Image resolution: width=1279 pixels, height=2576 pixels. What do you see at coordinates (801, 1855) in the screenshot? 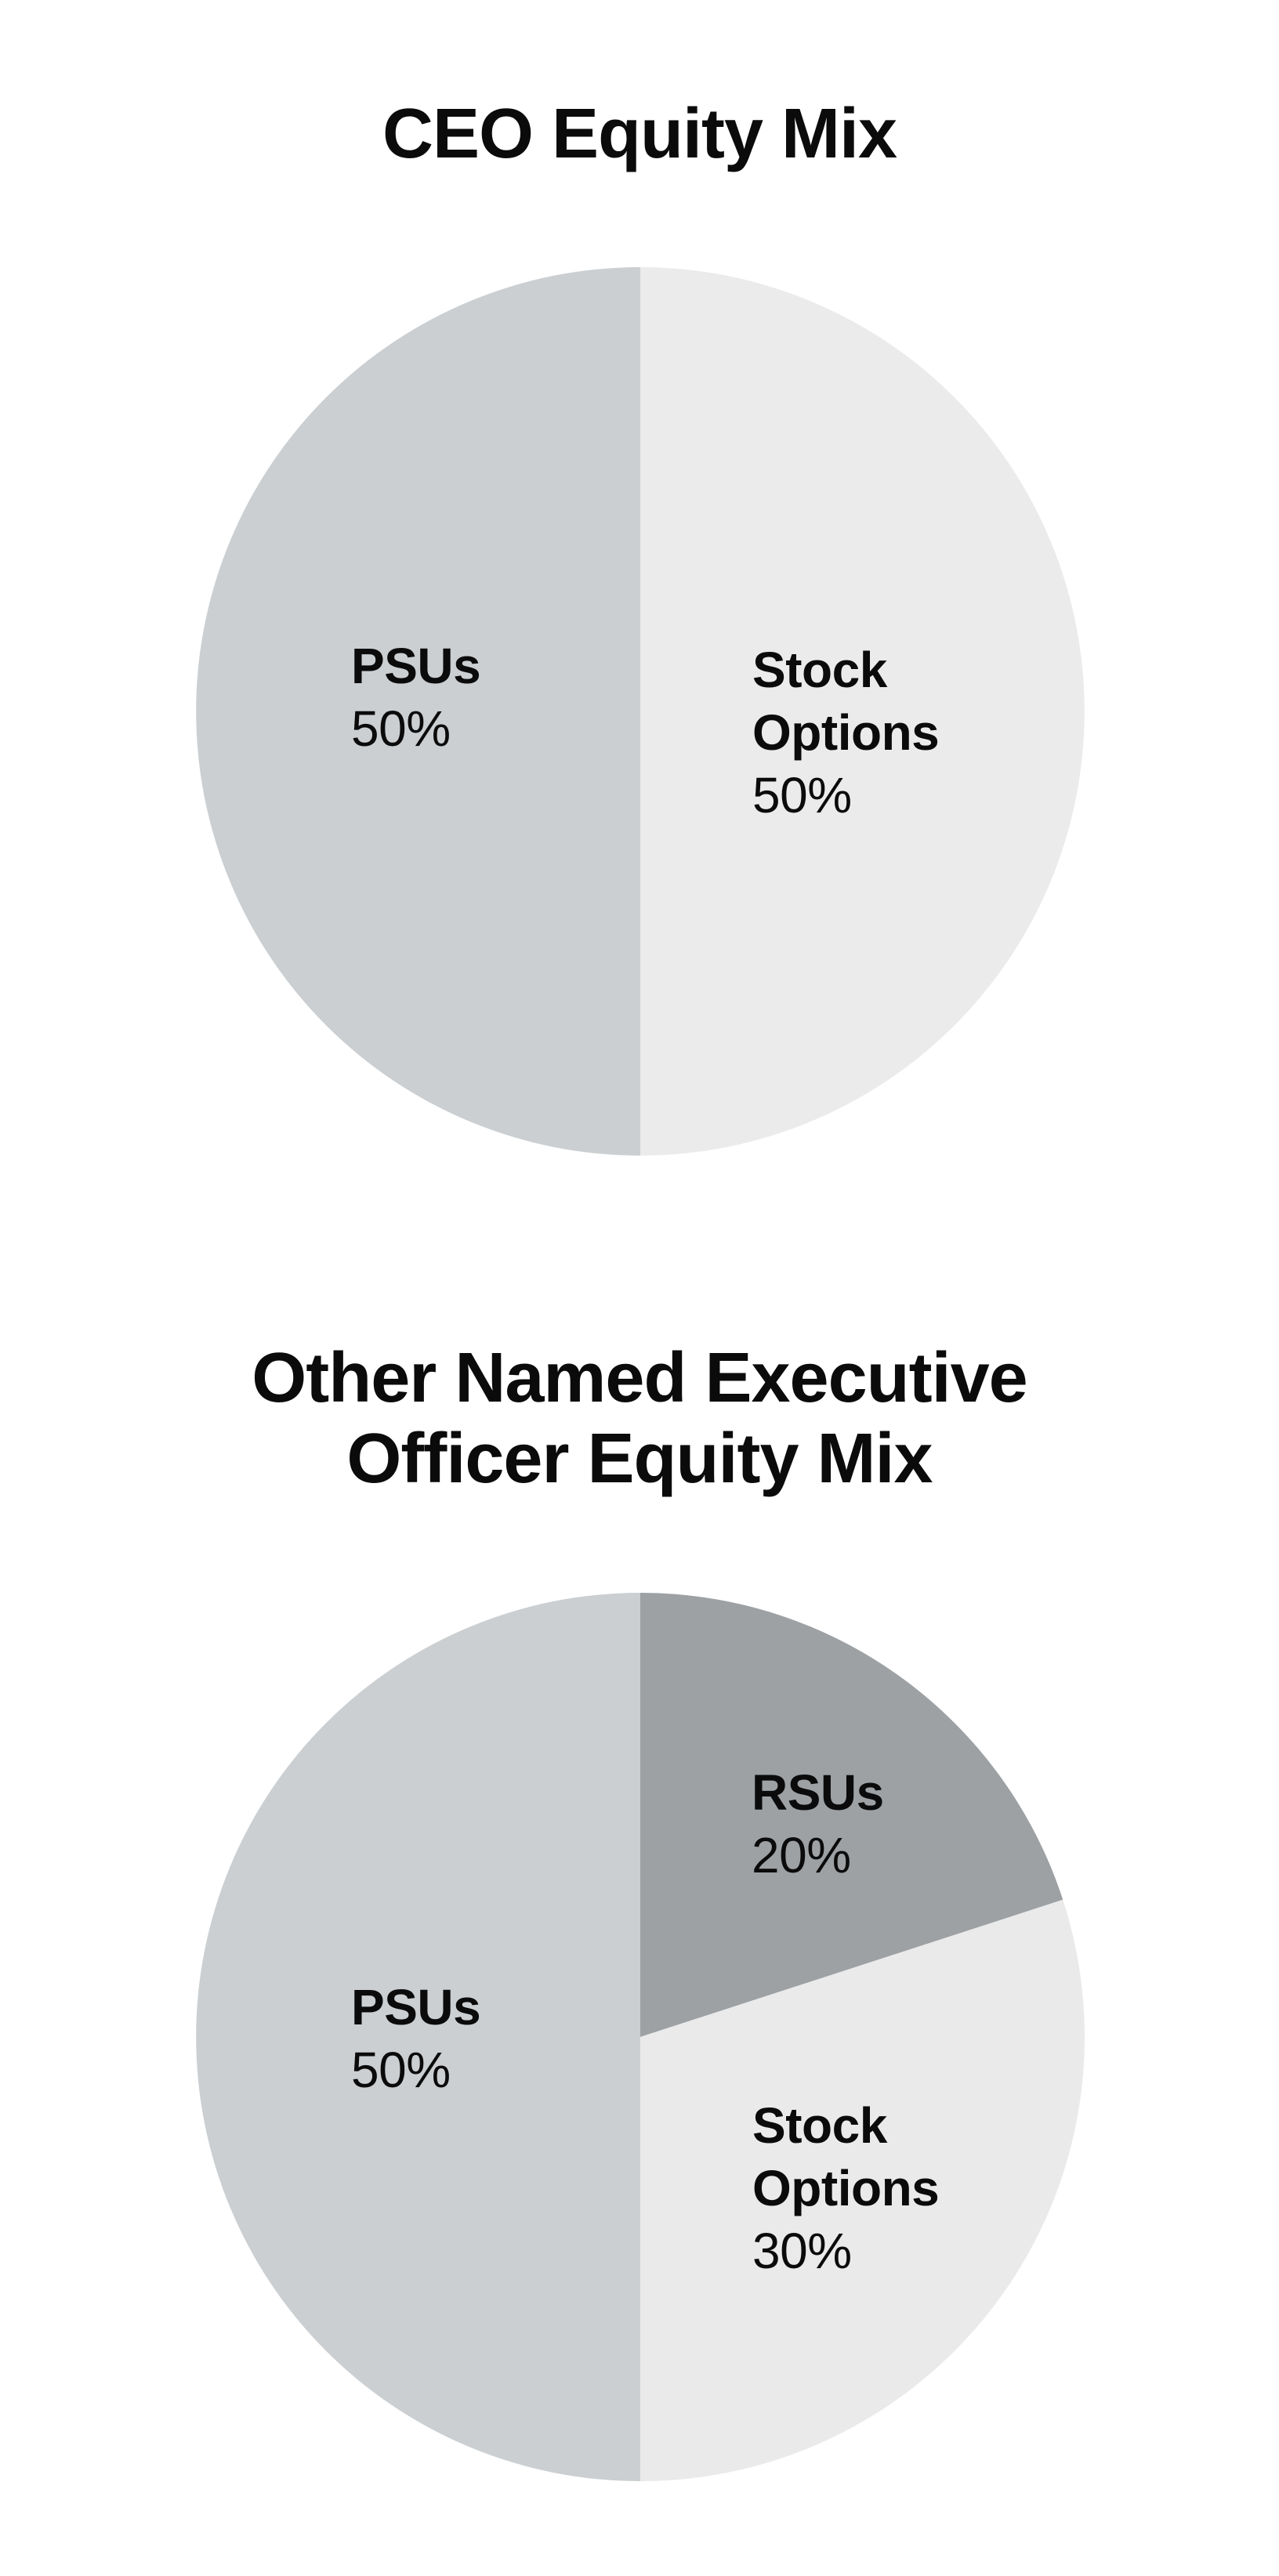
I see `slice-percent: 20%` at bounding box center [801, 1855].